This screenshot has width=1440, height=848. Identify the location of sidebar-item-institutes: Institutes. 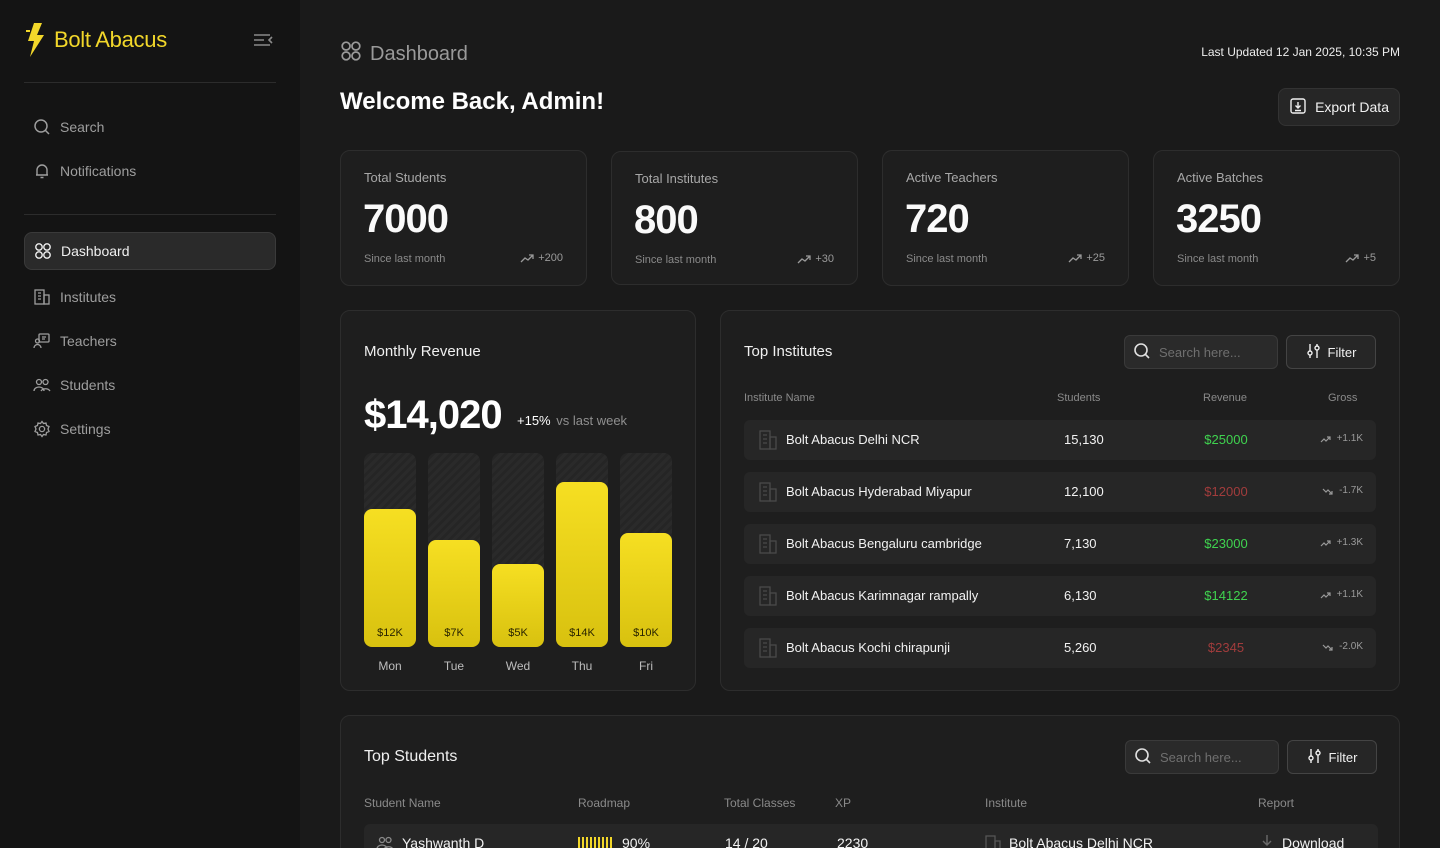
(150, 297).